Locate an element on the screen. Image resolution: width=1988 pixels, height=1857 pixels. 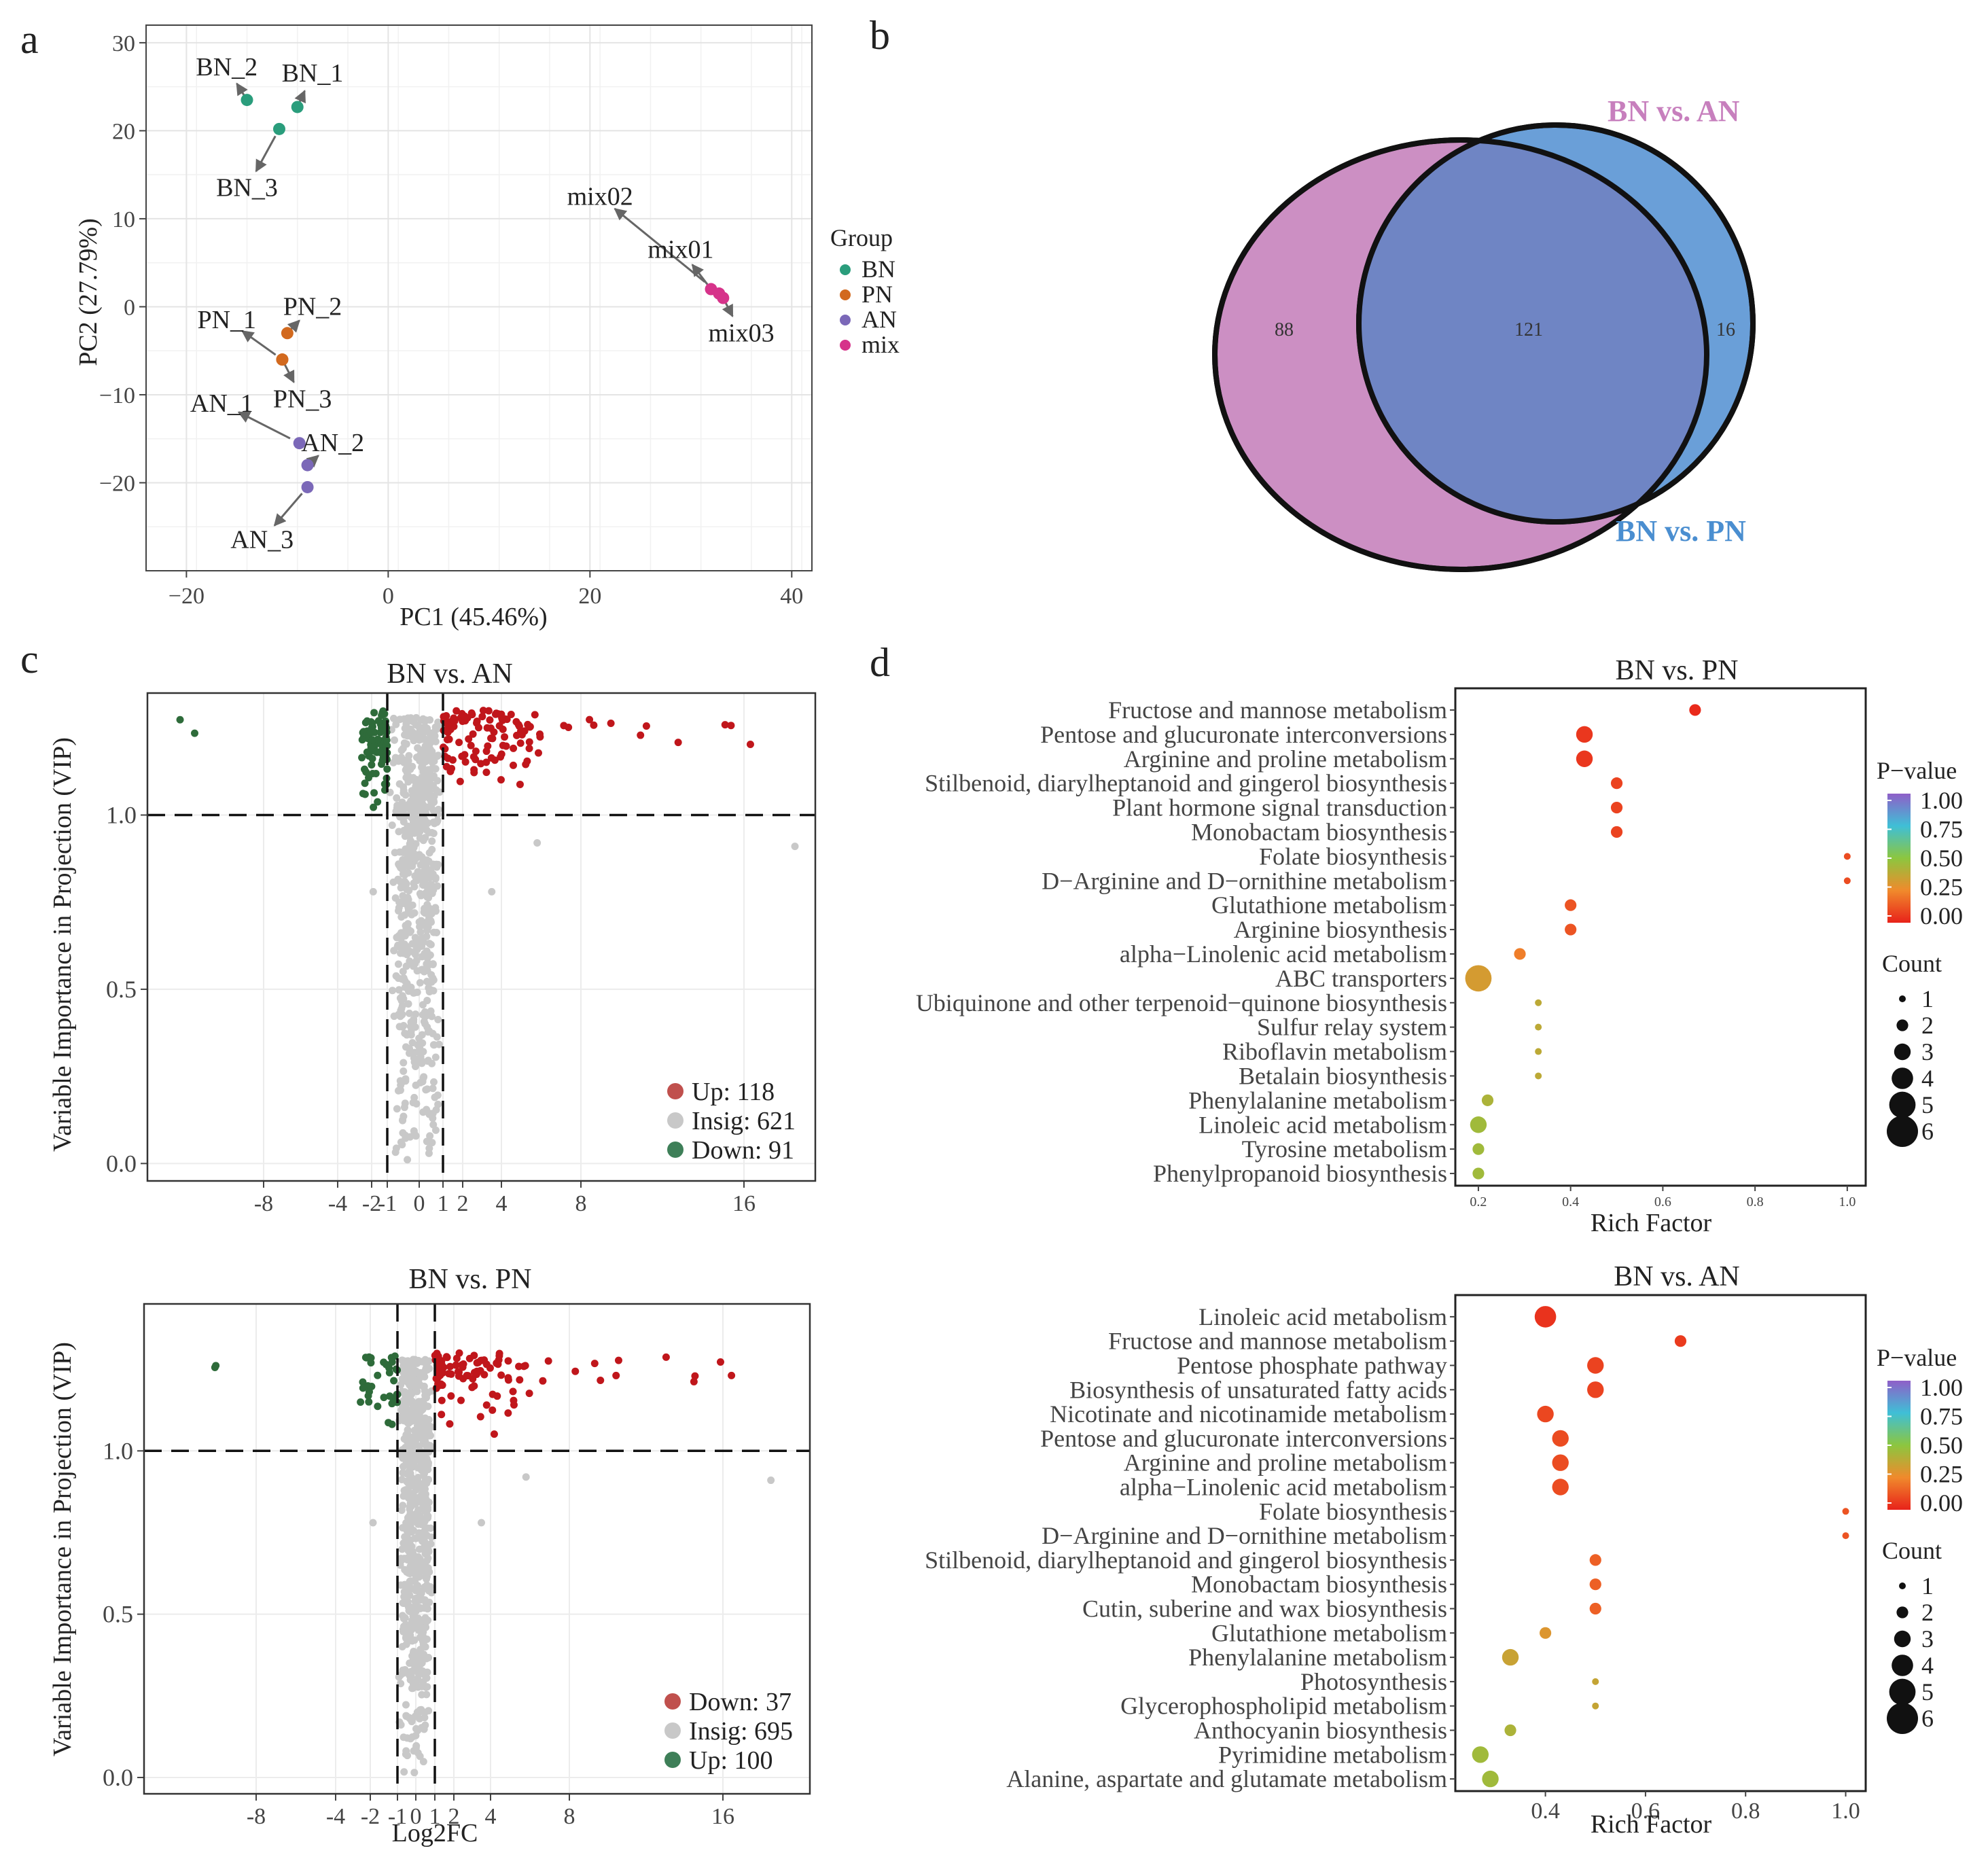
pca-legend-item-pn: PN is located at coordinates (866, 294).